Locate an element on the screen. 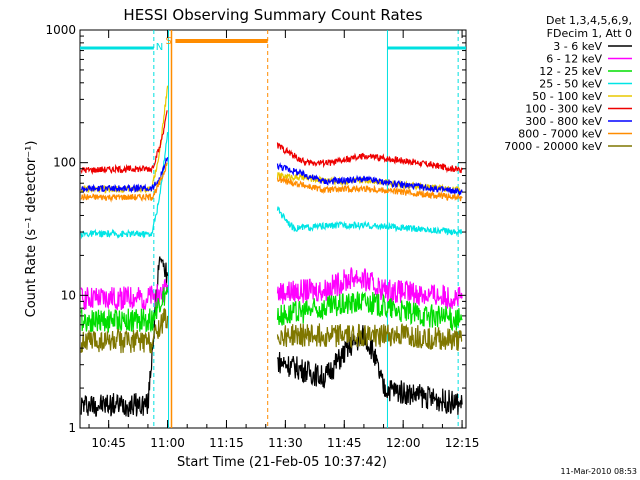  legend-entry-label: 800 - 7000 keV is located at coordinates (560, 134).